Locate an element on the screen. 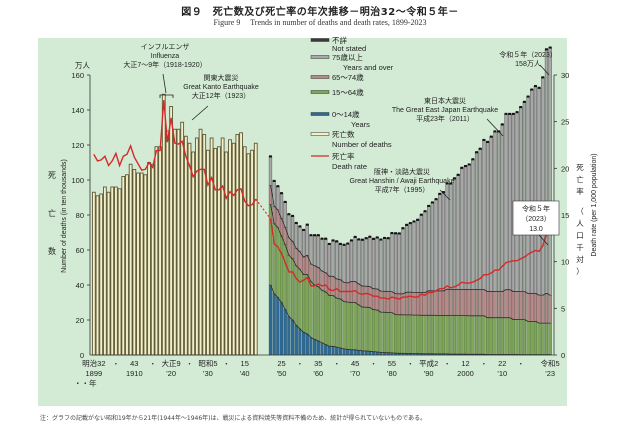 This screenshot has width=640, height=426. bar-age15_64-1976 is located at coordinates (377, 331).